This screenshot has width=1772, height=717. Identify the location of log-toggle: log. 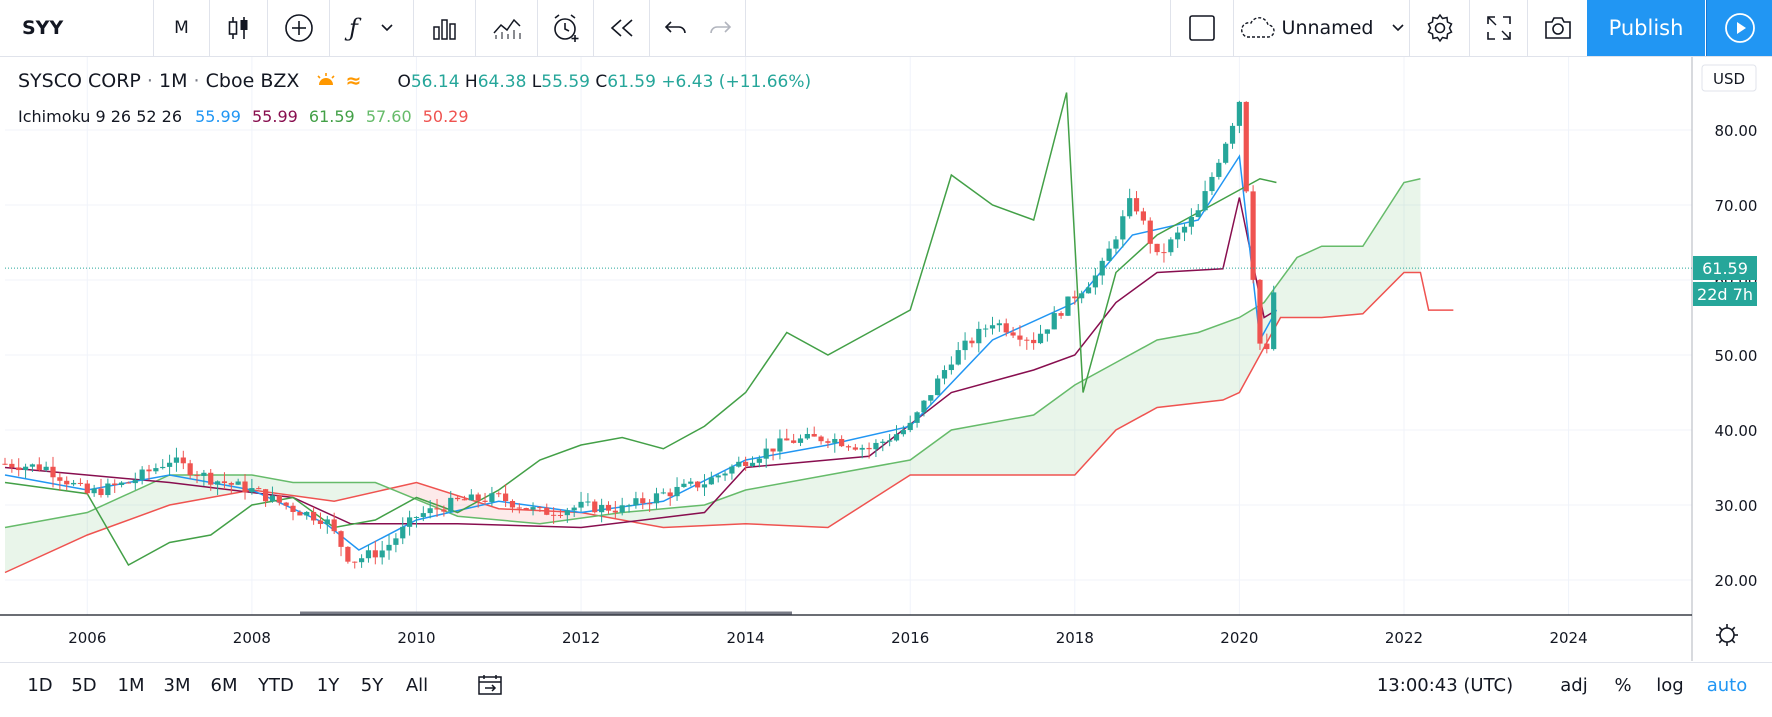
(1670, 685).